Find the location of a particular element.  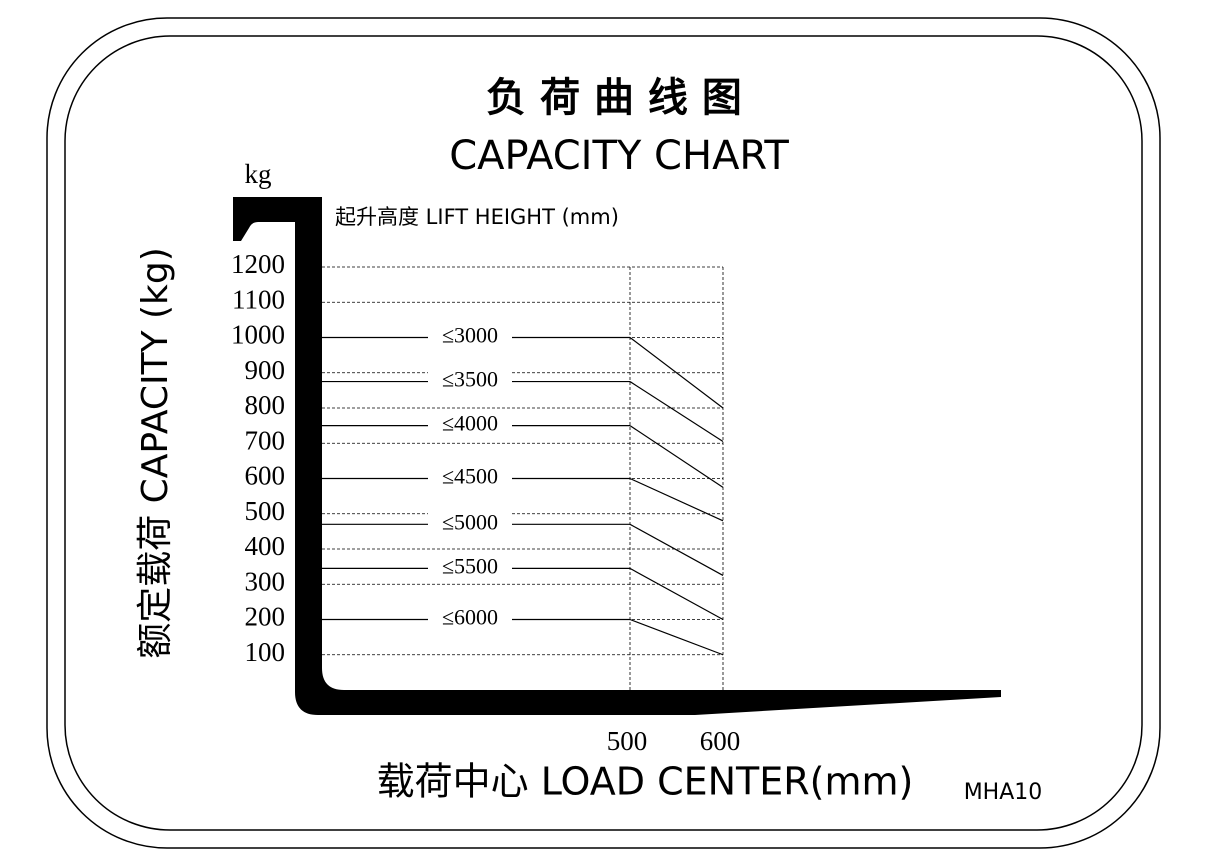

model-label: MHA10 is located at coordinates (1003, 792).